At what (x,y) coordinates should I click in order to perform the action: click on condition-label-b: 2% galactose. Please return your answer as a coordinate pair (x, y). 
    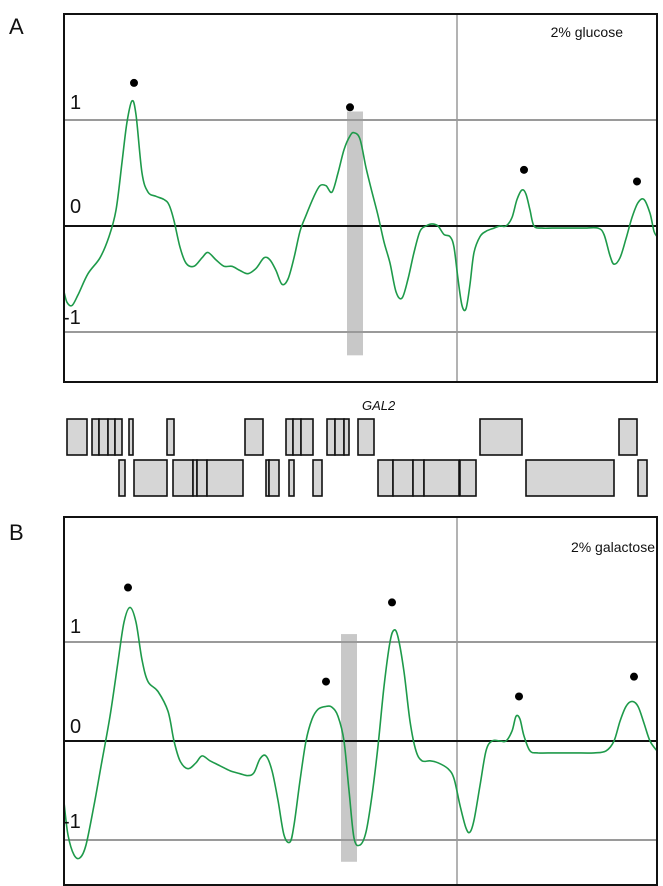
    Looking at the image, I should click on (613, 547).